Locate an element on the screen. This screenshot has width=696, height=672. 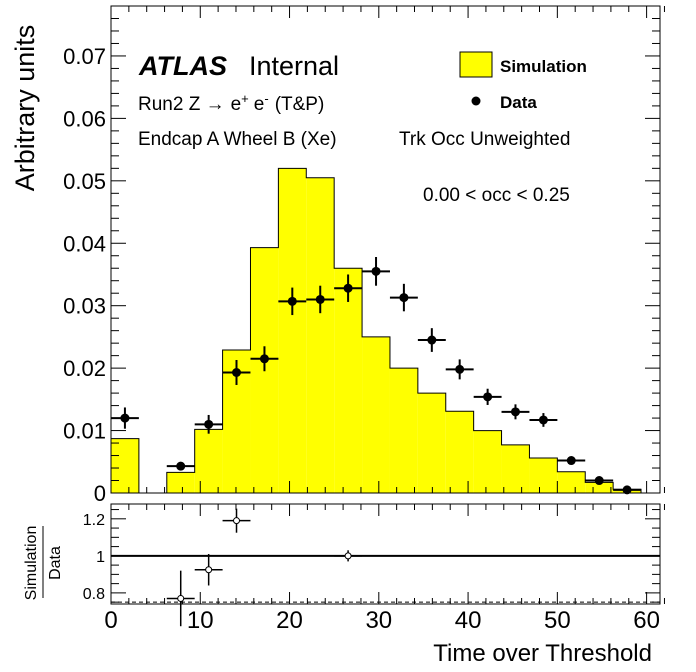
main-y-tick-label: 0.05 is located at coordinates (84, 181).